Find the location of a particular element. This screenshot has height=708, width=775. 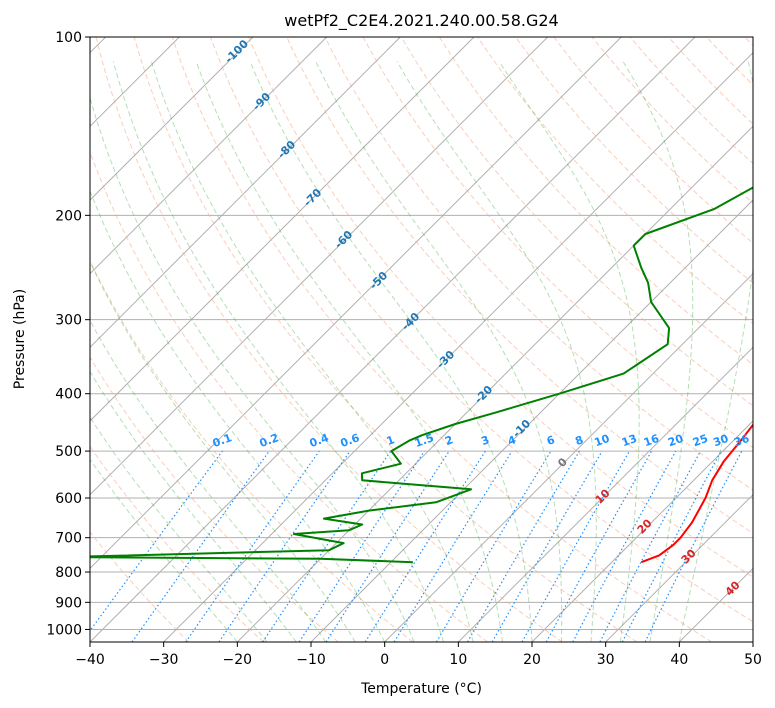

mixing-ratio-label: 36 is located at coordinates (741, 441).